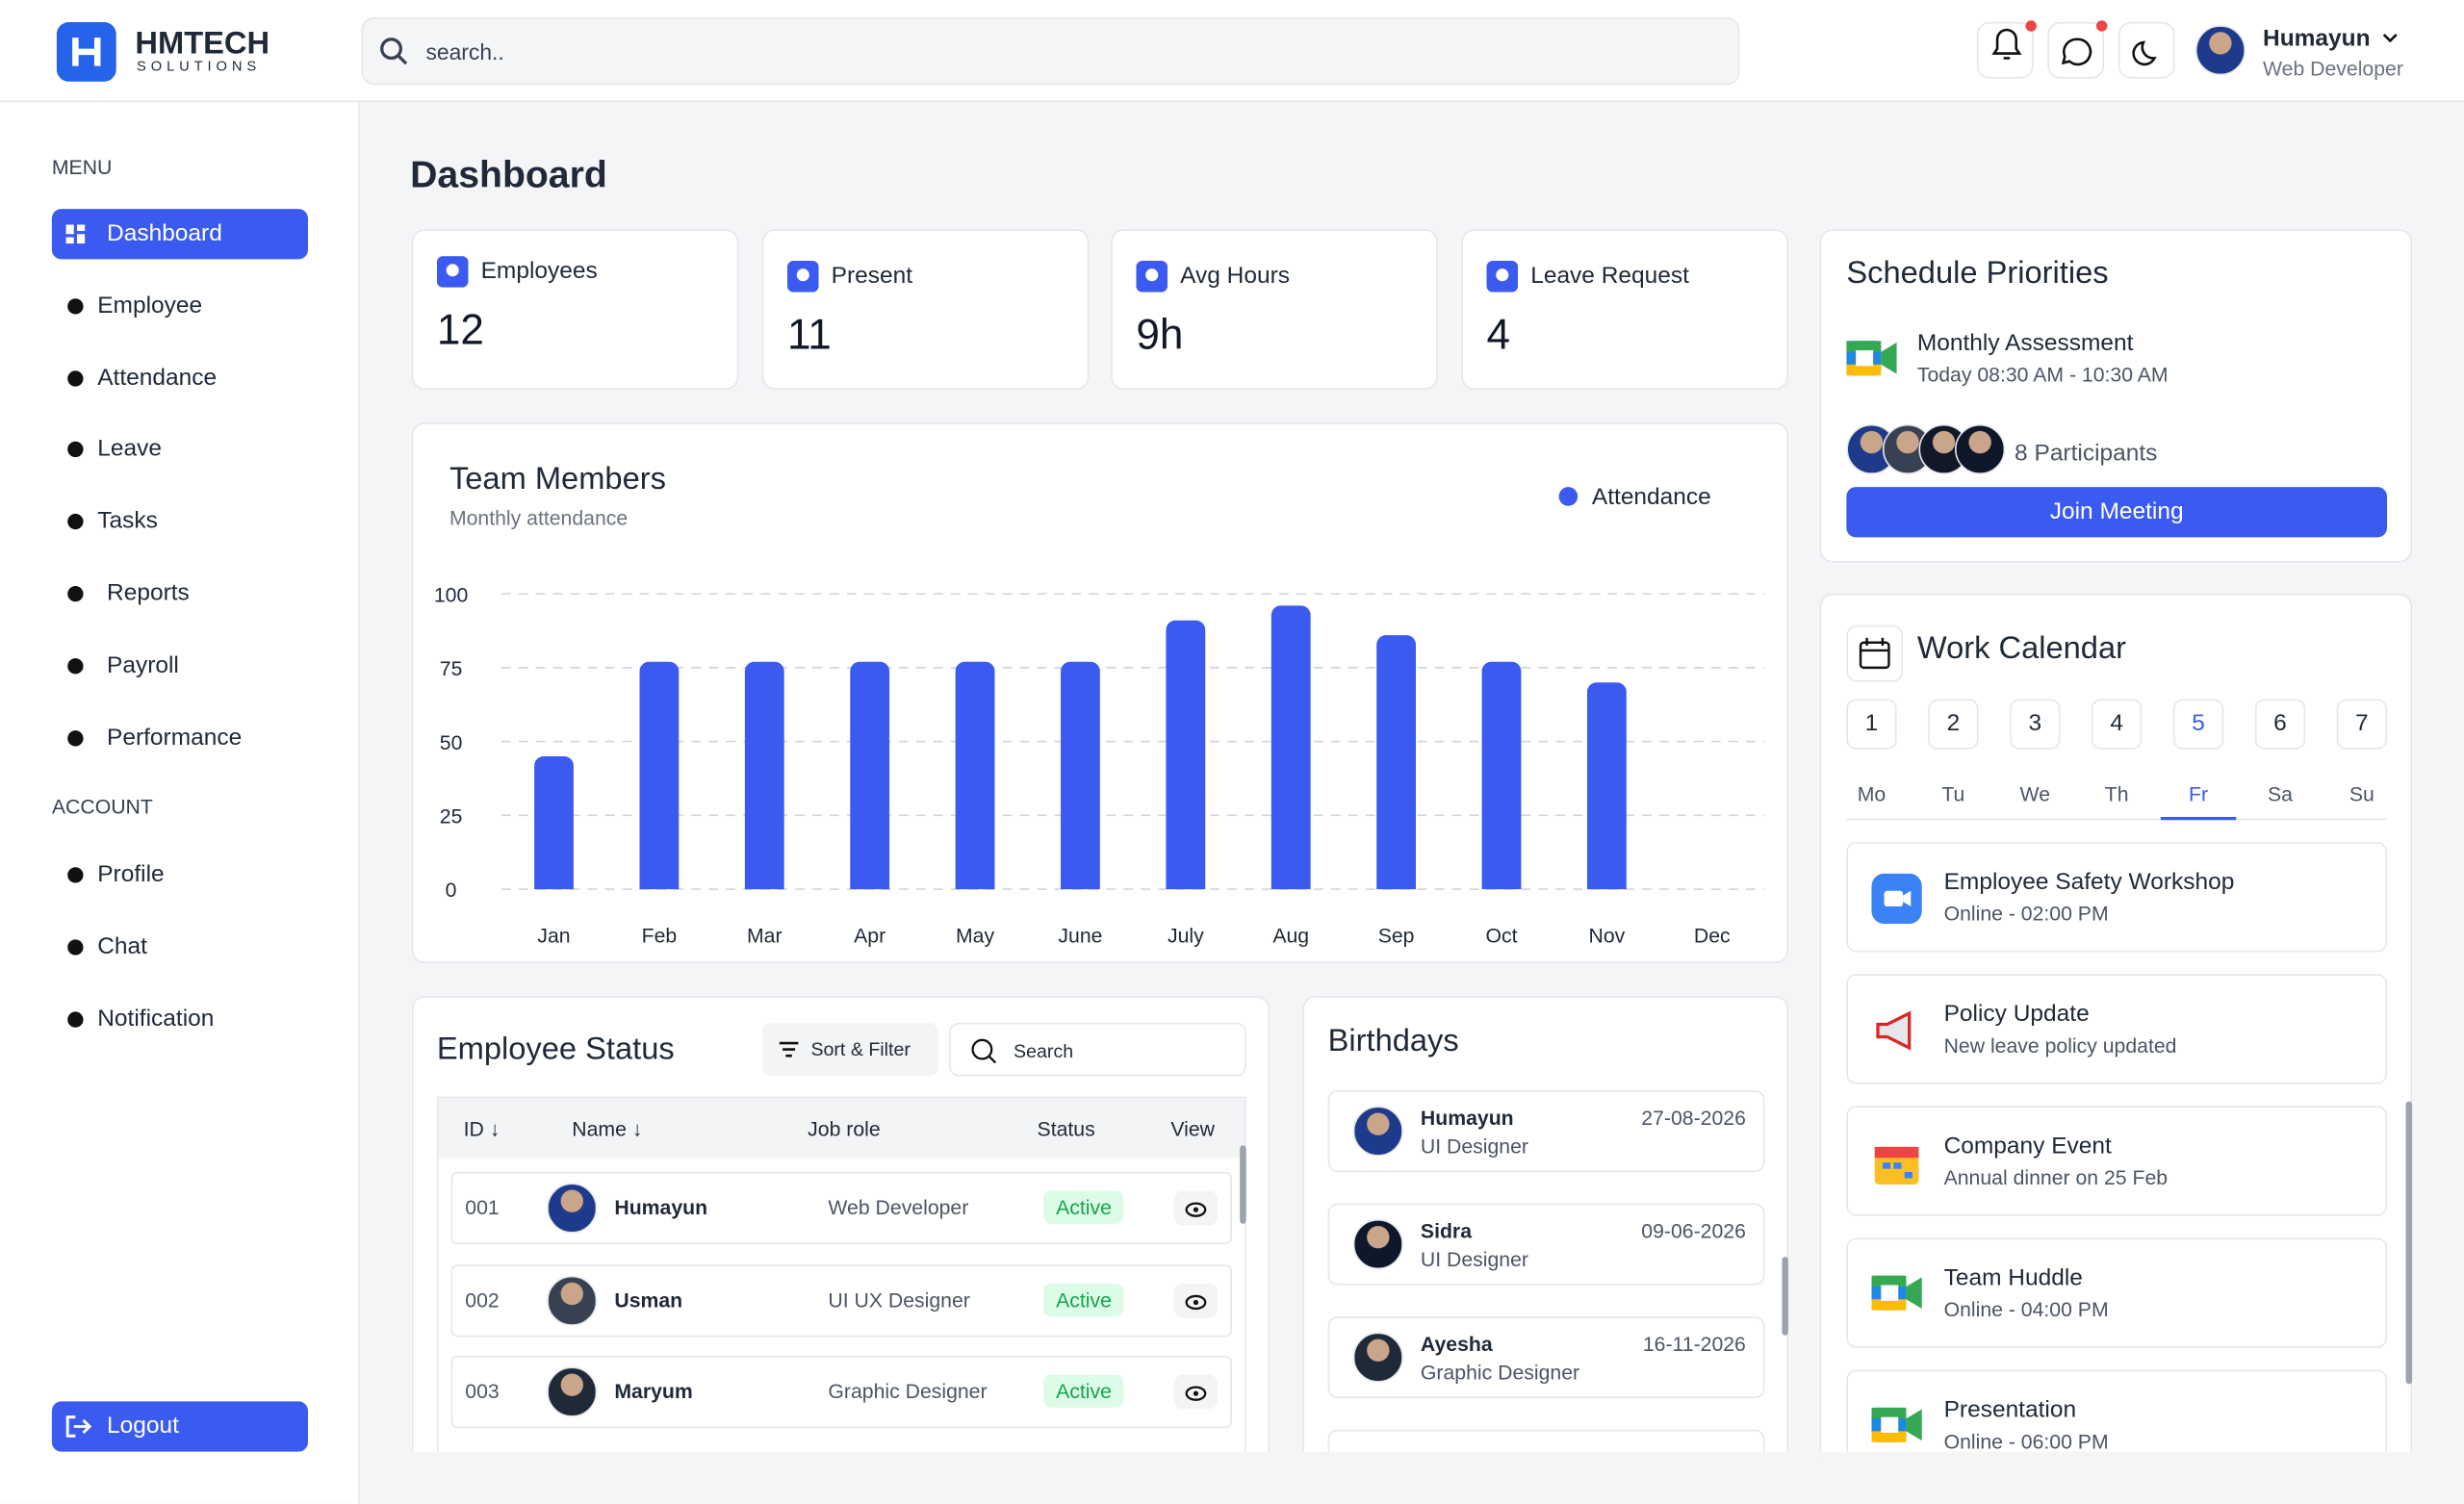 The width and height of the screenshot is (2464, 1504). Describe the element at coordinates (1607, 937) in the screenshot. I see `x-tick-label: Nov` at that location.